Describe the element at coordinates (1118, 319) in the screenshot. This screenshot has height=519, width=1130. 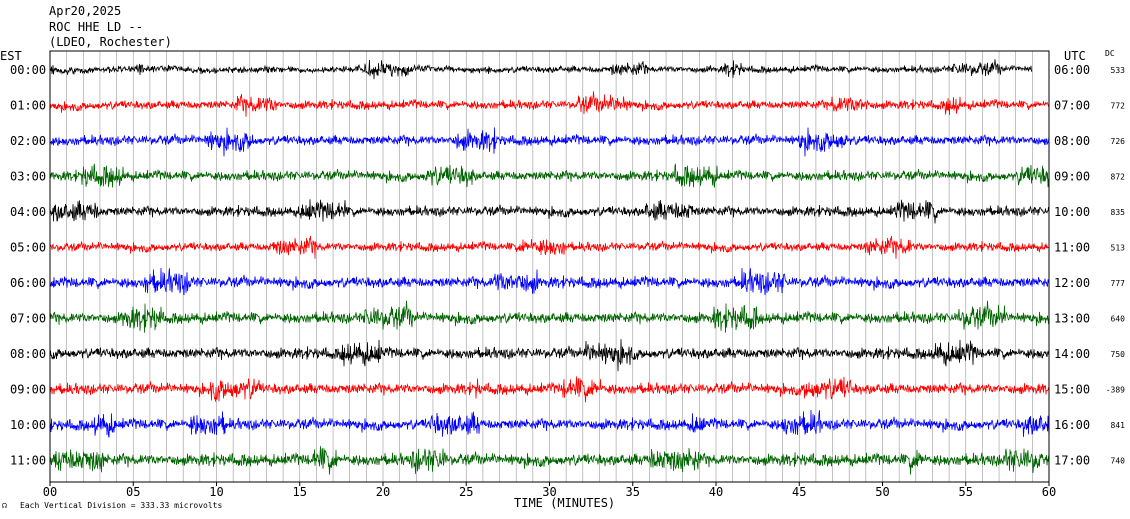
I see `dc-offset-value: 640` at that location.